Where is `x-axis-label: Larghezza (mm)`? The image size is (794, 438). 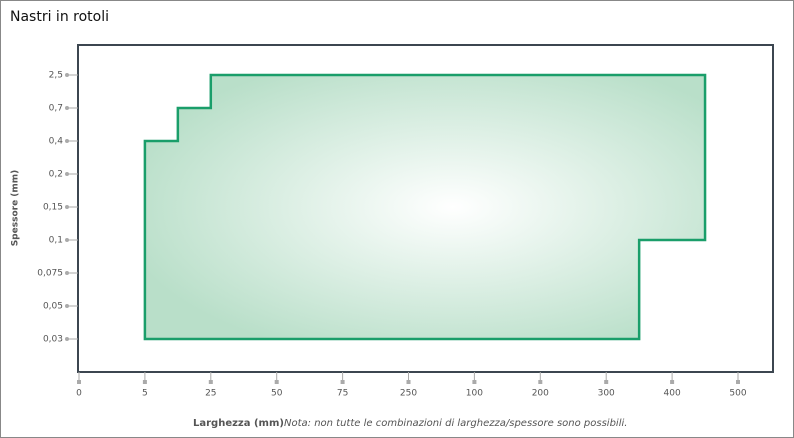
x-axis-label: Larghezza (mm) is located at coordinates (238, 423).